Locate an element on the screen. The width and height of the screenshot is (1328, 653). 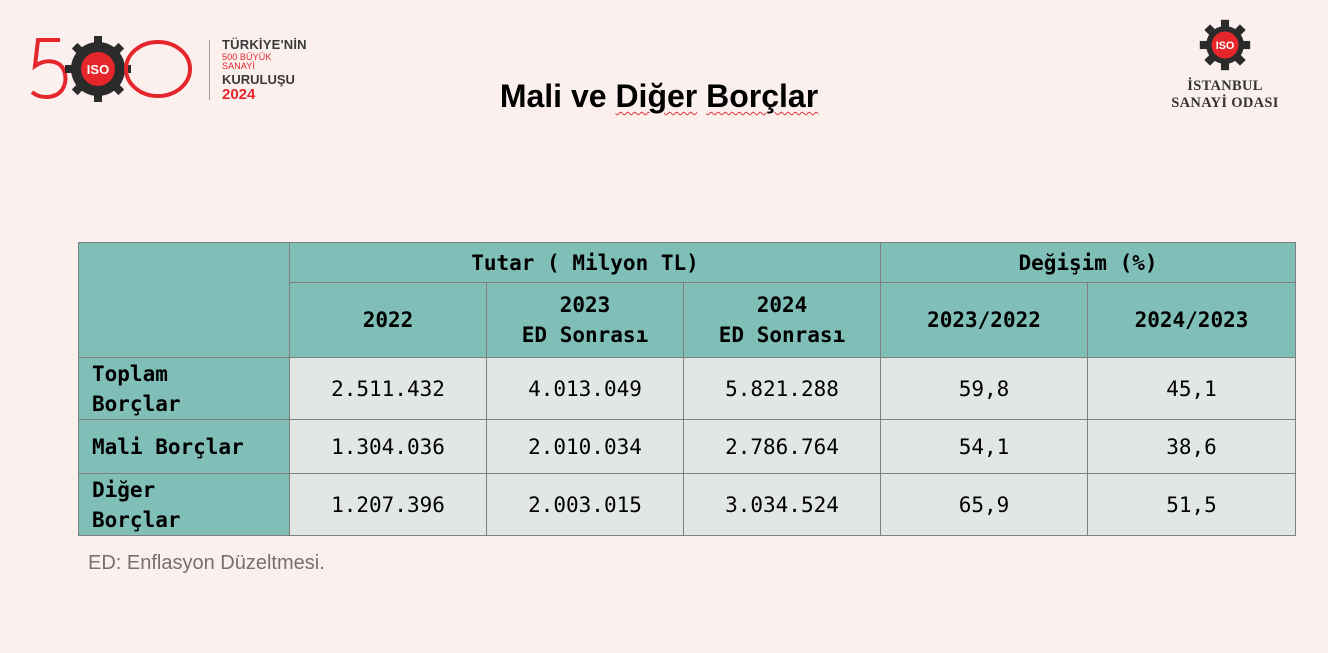
iso-org-line-1: İSTANBUL is located at coordinates (1225, 86).